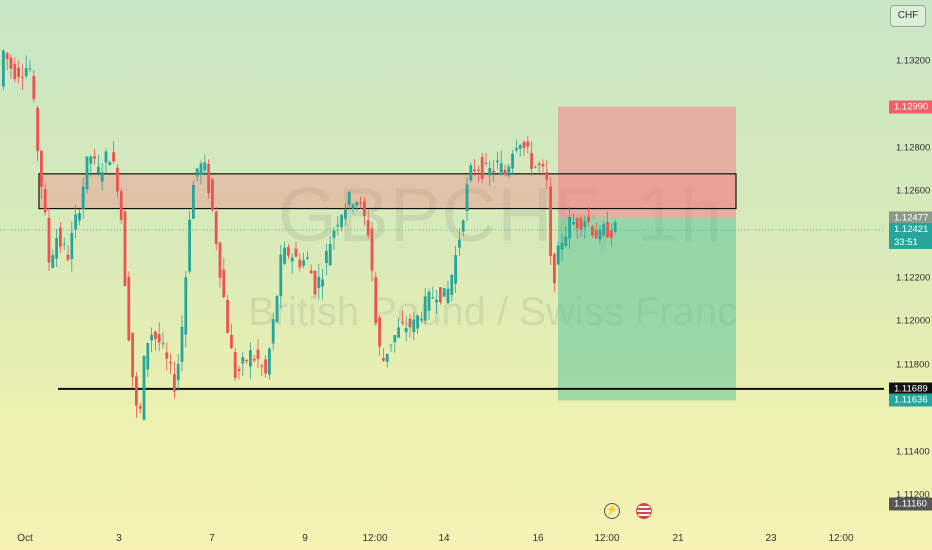  What do you see at coordinates (908, 16) in the screenshot?
I see `currency-button: CHF` at bounding box center [908, 16].